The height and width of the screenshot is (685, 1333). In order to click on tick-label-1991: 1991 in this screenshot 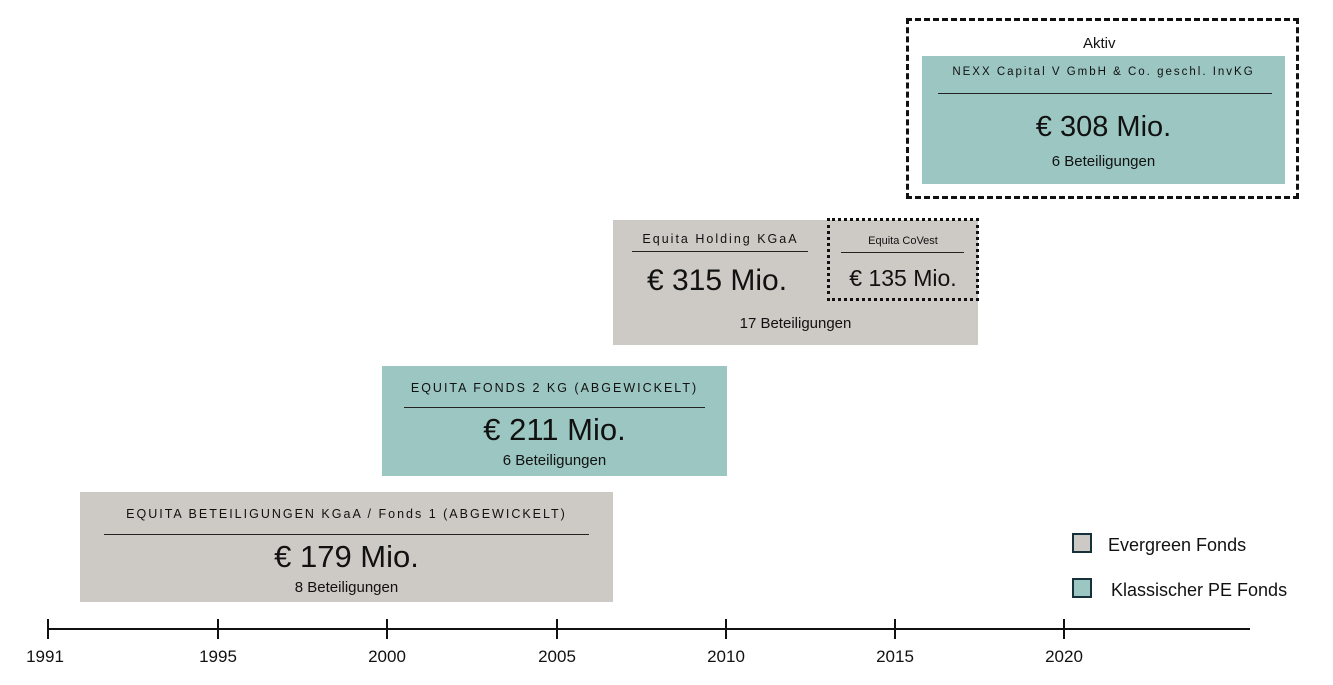, I will do `click(45, 656)`.